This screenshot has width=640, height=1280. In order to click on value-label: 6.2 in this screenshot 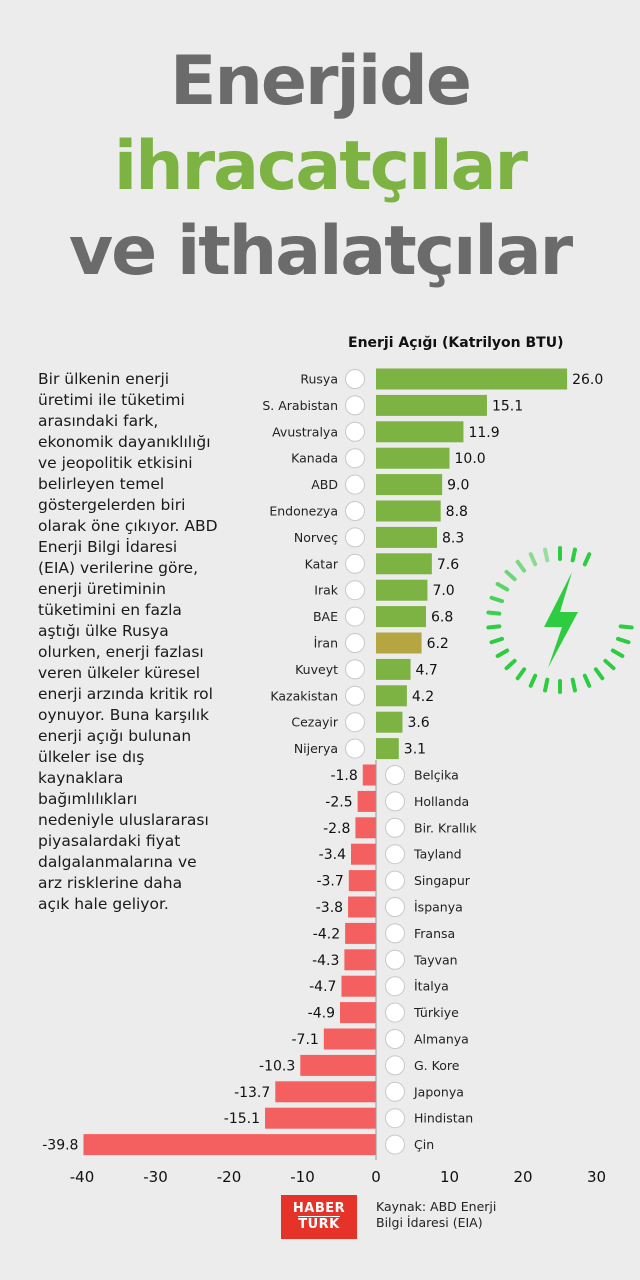, I will do `click(438, 644)`.